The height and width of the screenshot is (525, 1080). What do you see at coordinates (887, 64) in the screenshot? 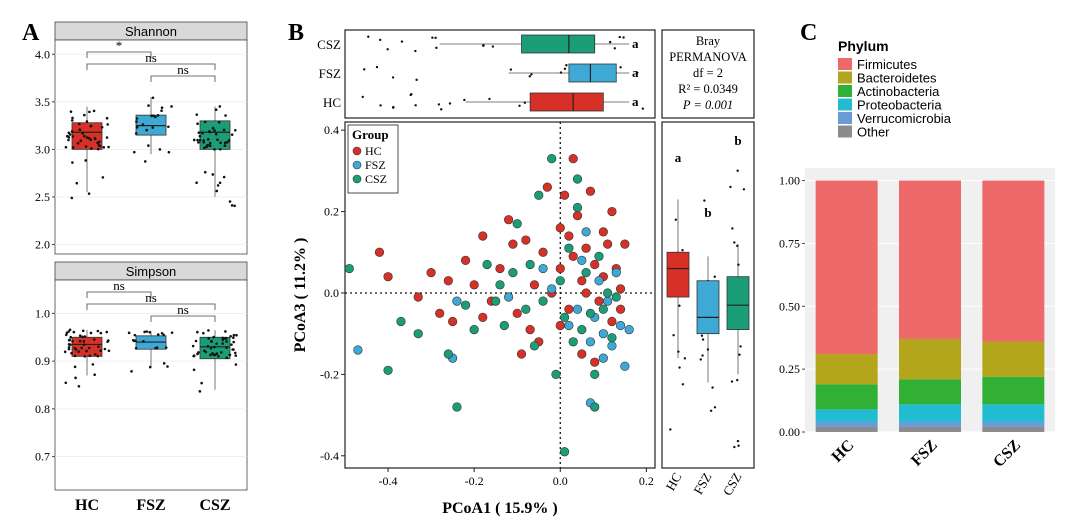
I see `legend-label-firmicutes: Firmicutes` at bounding box center [887, 64].